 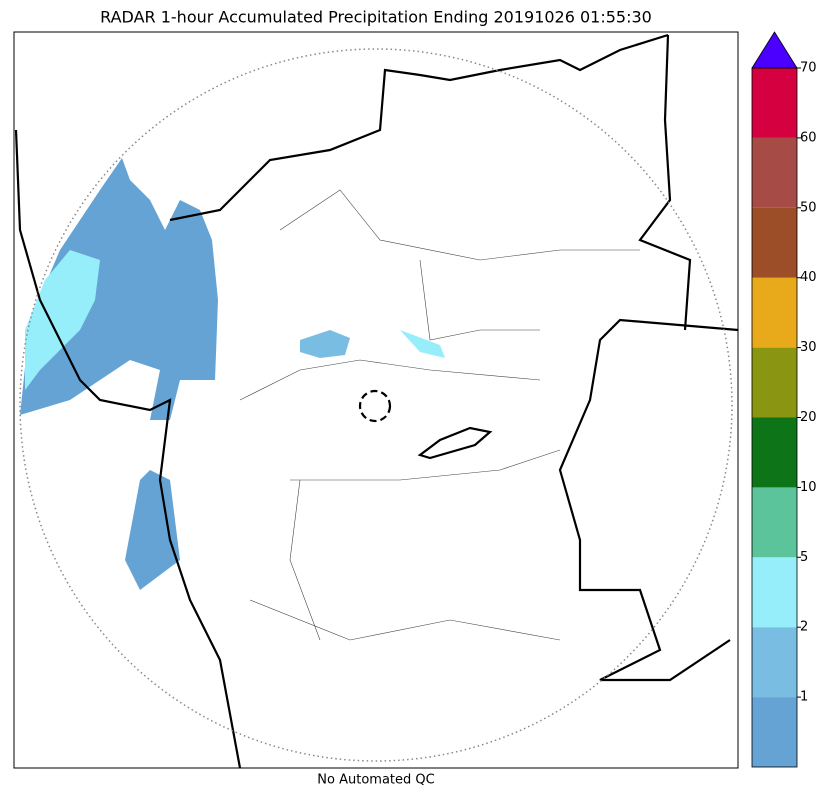 What do you see at coordinates (804, 557) in the screenshot?
I see `colorbar-tick-label: 5` at bounding box center [804, 557].